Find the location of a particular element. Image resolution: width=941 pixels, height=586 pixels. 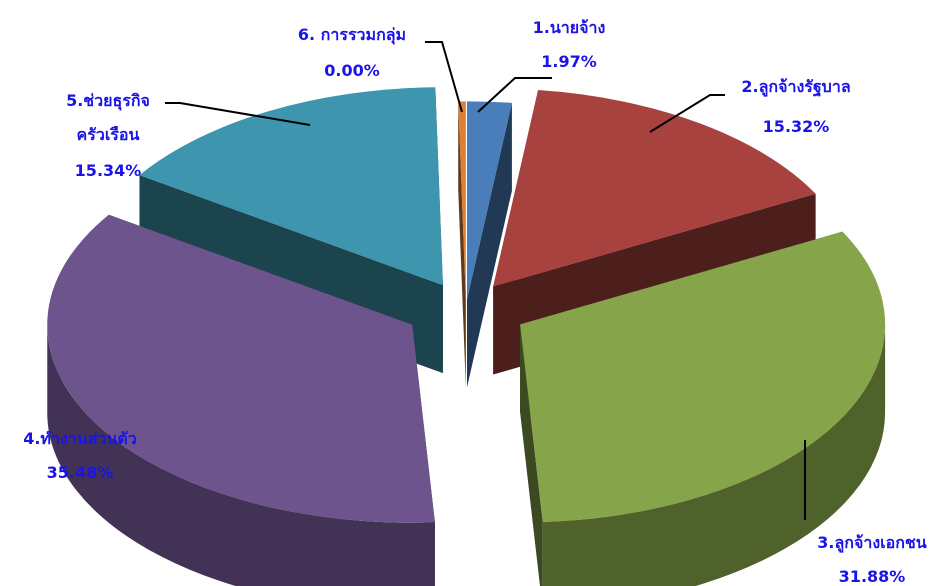

slice-percent-label-3: 31.88% is located at coordinates (872, 576).